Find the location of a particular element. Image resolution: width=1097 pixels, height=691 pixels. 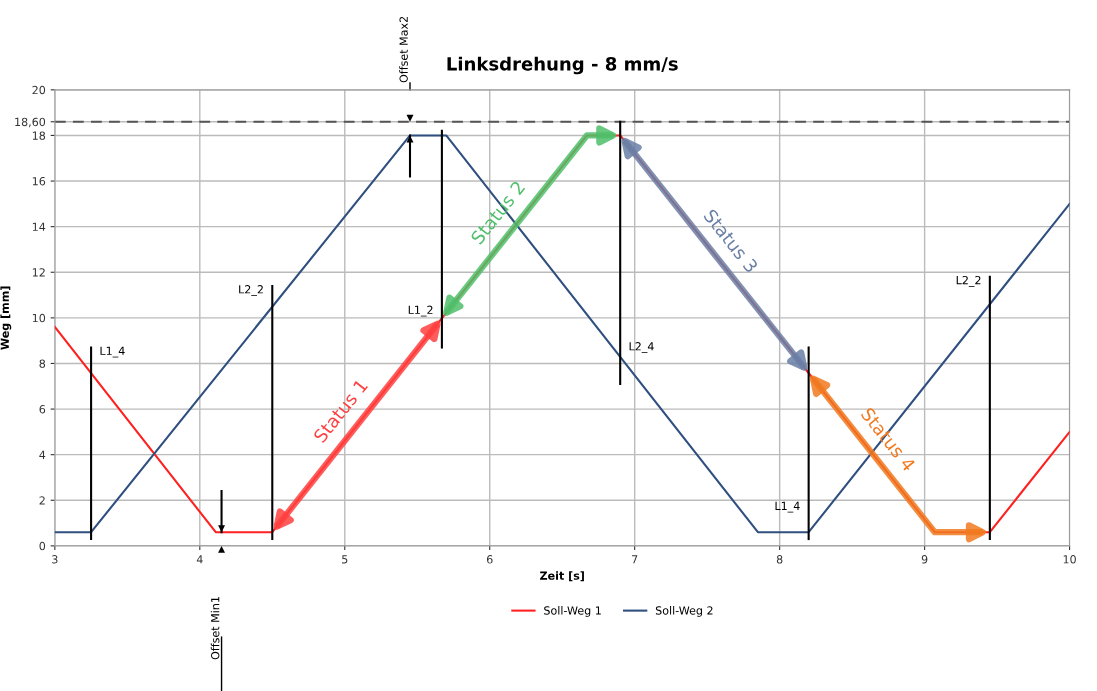

text: Offset Min1 is located at coordinates (215, 628).